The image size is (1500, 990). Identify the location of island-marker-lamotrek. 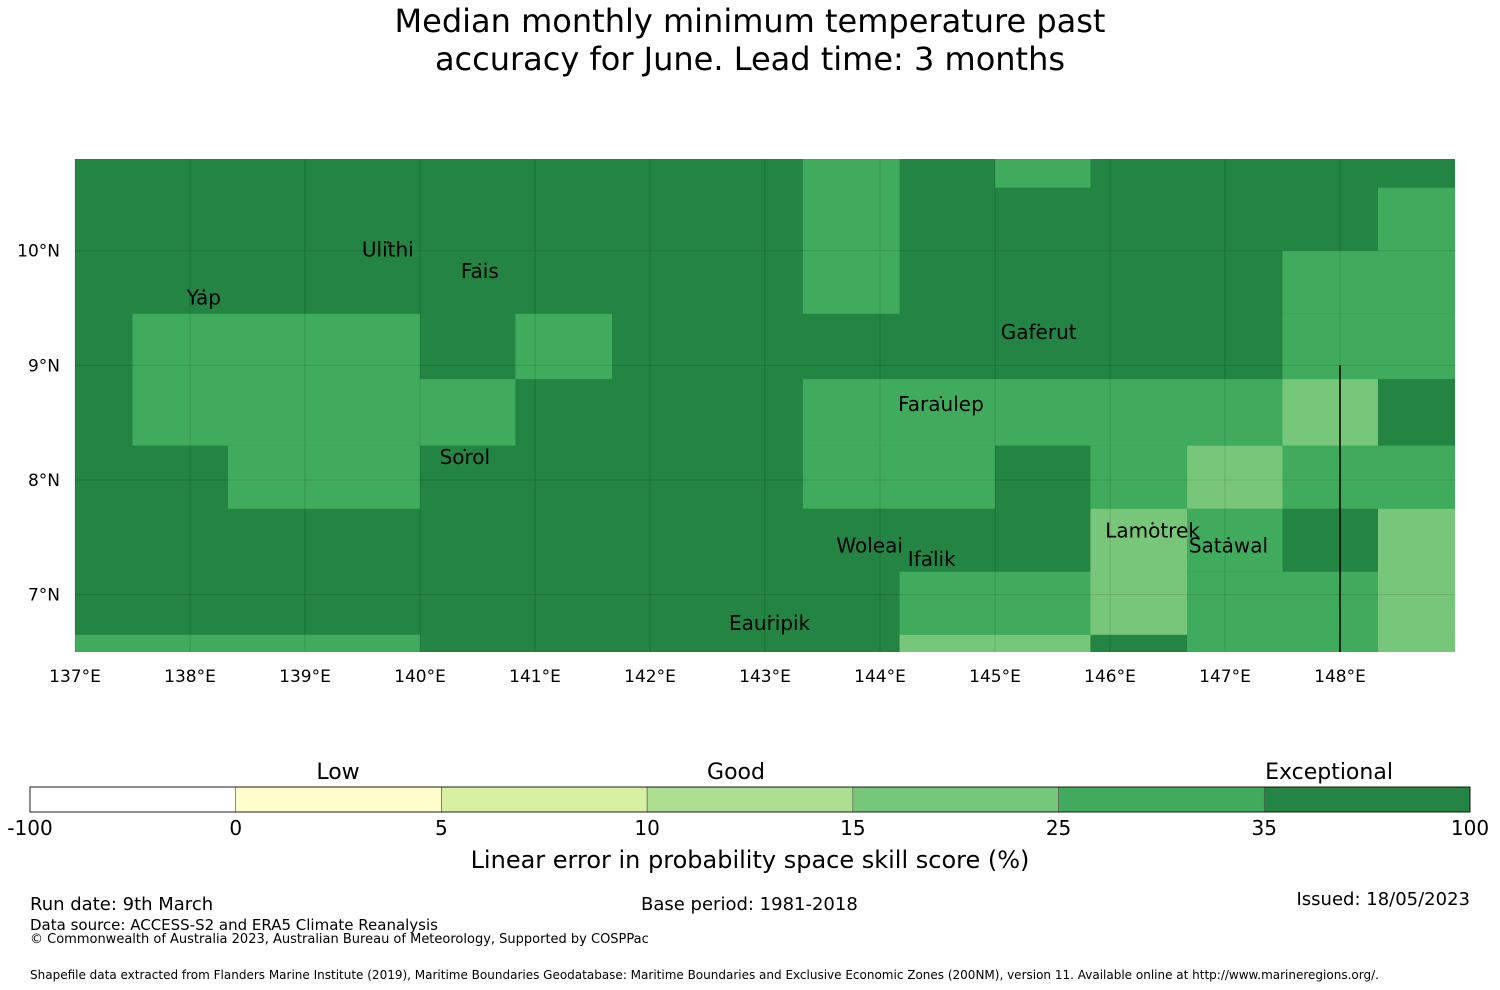
(1152, 523).